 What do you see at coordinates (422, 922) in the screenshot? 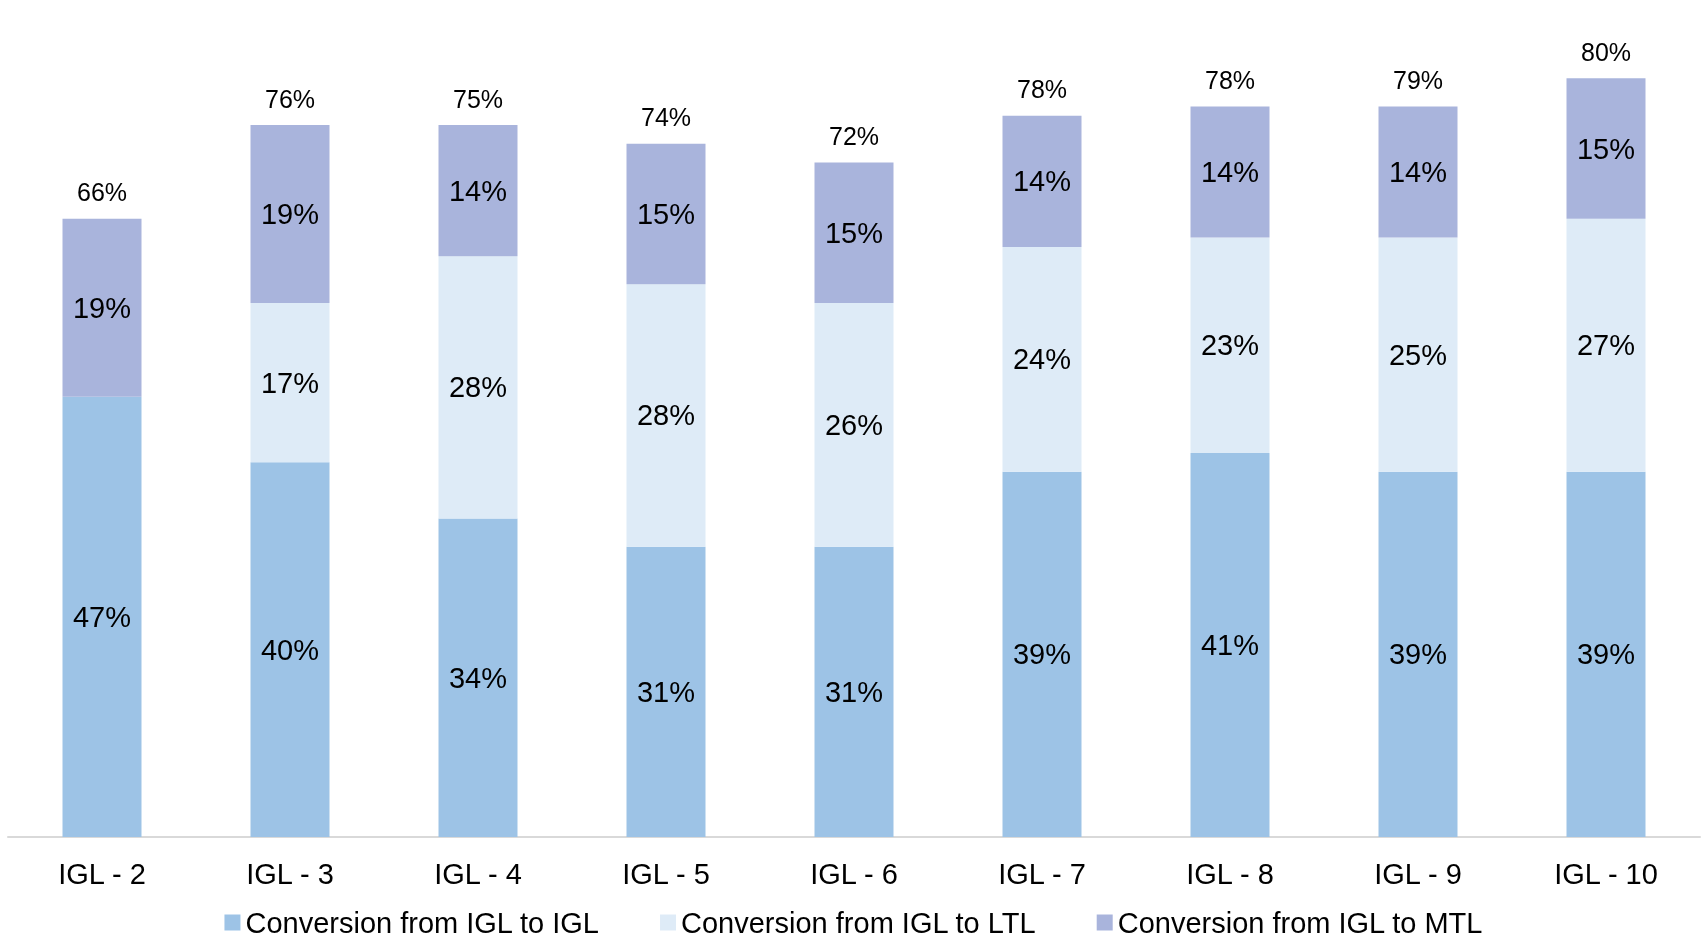
I see `legend-label: Conversion from IGL to IGL` at bounding box center [422, 922].